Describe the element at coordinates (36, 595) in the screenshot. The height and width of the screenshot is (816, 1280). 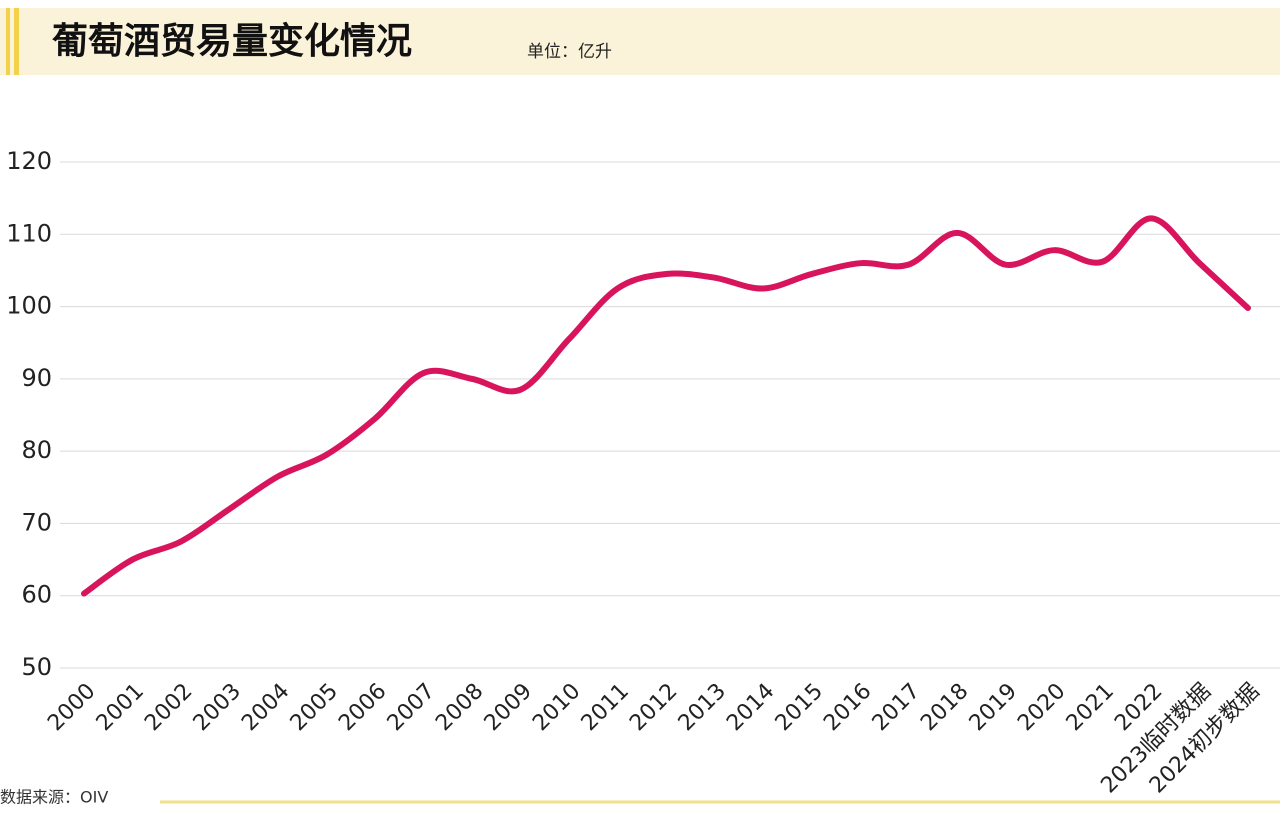
I see `y-tick-label: 60` at that location.